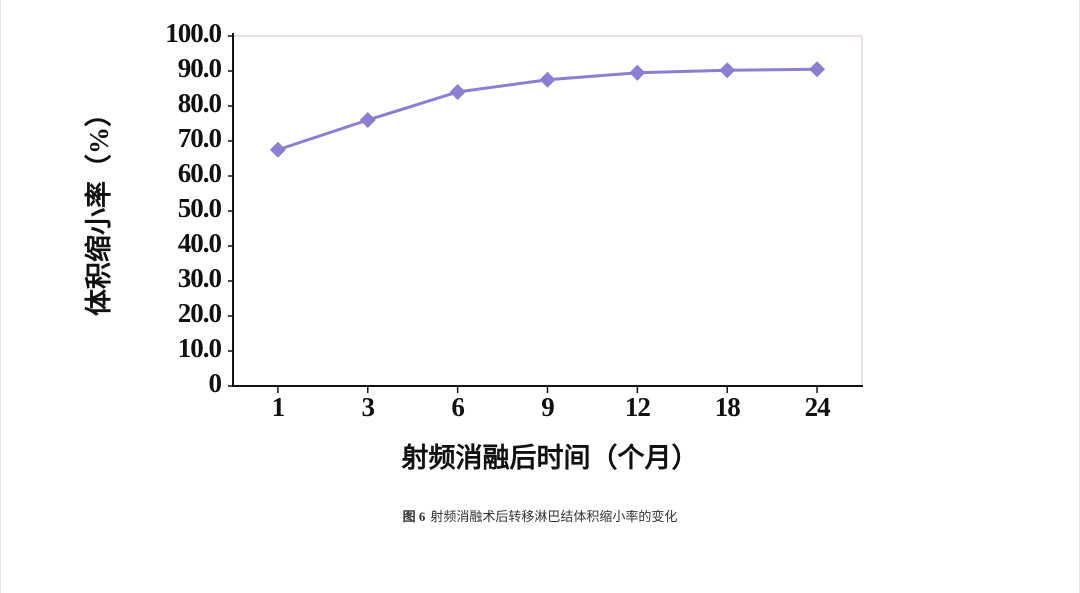 The height and width of the screenshot is (593, 1080). Describe the element at coordinates (818, 407) in the screenshot. I see `x-tick-label: 24` at that location.